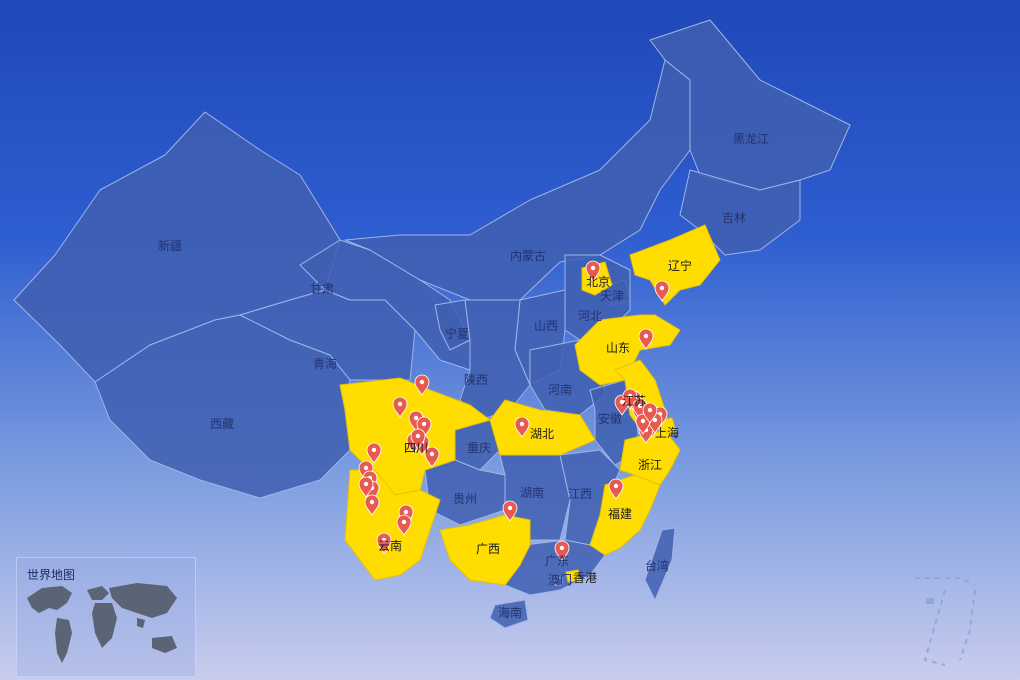 The width and height of the screenshot is (1020, 680). Describe the element at coordinates (573, 576) in the screenshot. I see `province-xianggang` at that location.